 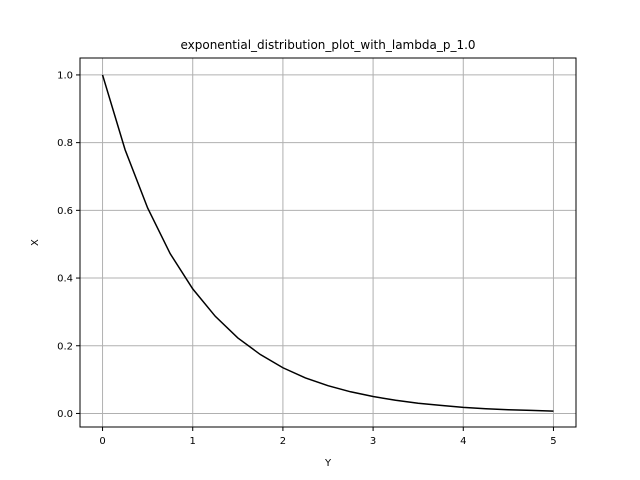 What do you see at coordinates (193, 441) in the screenshot?
I see `x-tick-label: 1` at bounding box center [193, 441].